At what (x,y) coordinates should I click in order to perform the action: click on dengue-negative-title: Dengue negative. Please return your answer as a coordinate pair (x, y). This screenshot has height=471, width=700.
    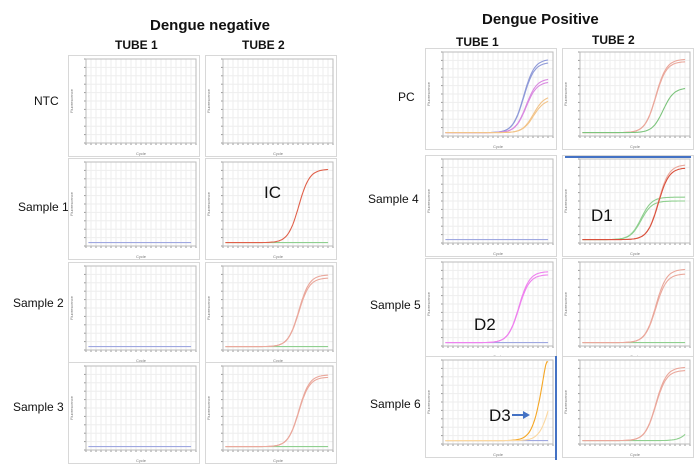
    Looking at the image, I should click on (210, 25).